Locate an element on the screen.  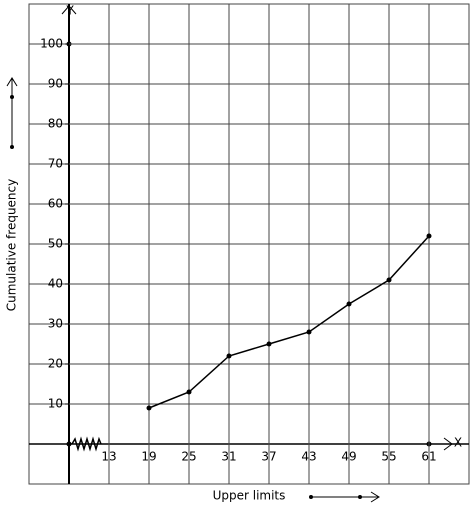
y-tick-label: 100 is located at coordinates (51, 44).